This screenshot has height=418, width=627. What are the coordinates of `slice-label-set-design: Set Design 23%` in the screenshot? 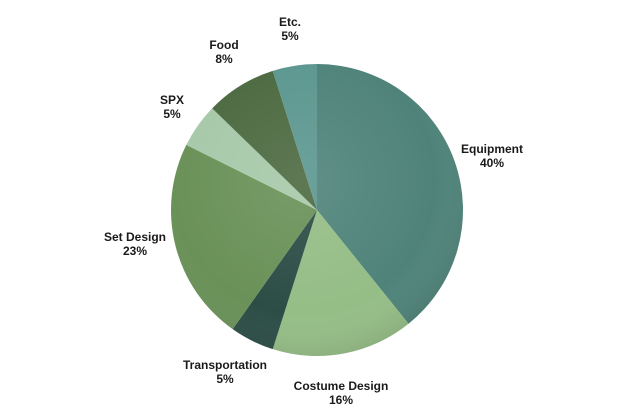 It's located at (135, 244).